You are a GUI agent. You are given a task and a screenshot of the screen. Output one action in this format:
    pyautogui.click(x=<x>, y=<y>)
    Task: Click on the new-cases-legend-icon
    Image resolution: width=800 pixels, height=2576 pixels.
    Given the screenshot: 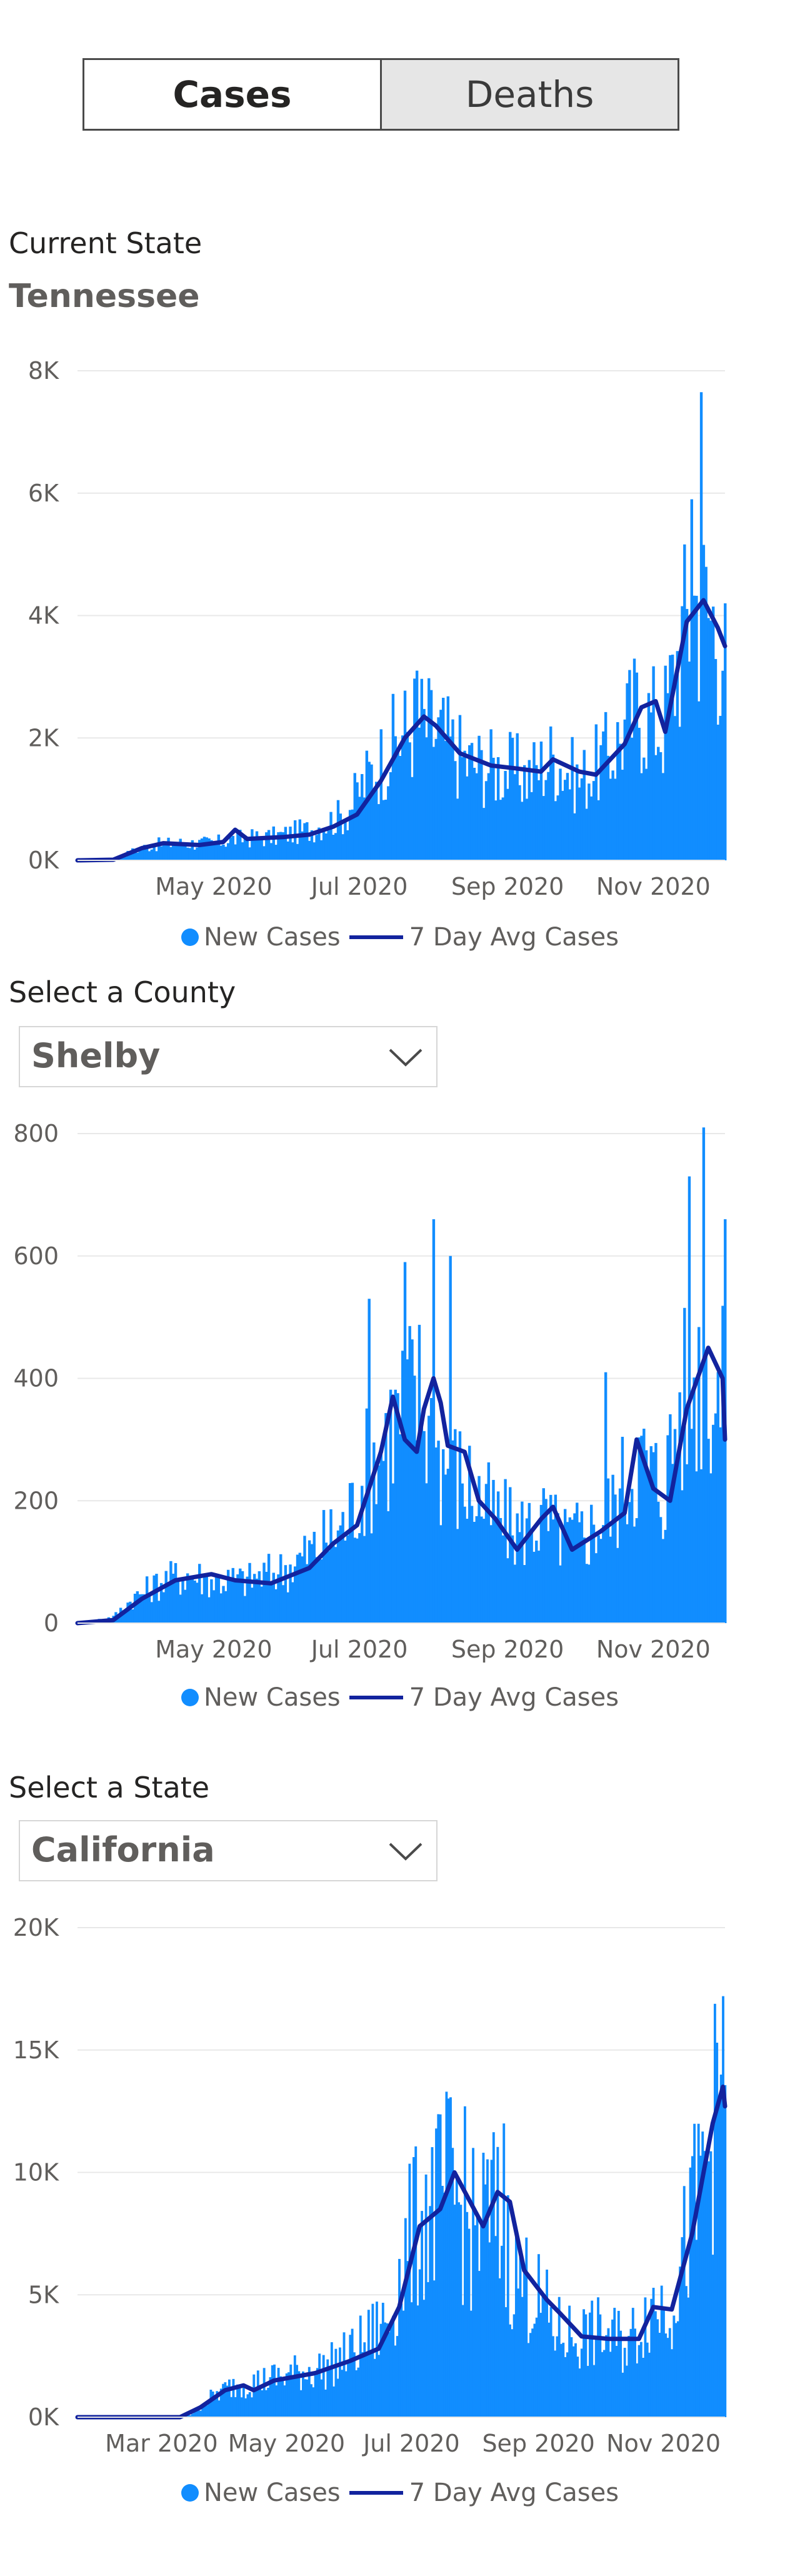 What is the action you would take?
    pyautogui.click(x=190, y=1697)
    